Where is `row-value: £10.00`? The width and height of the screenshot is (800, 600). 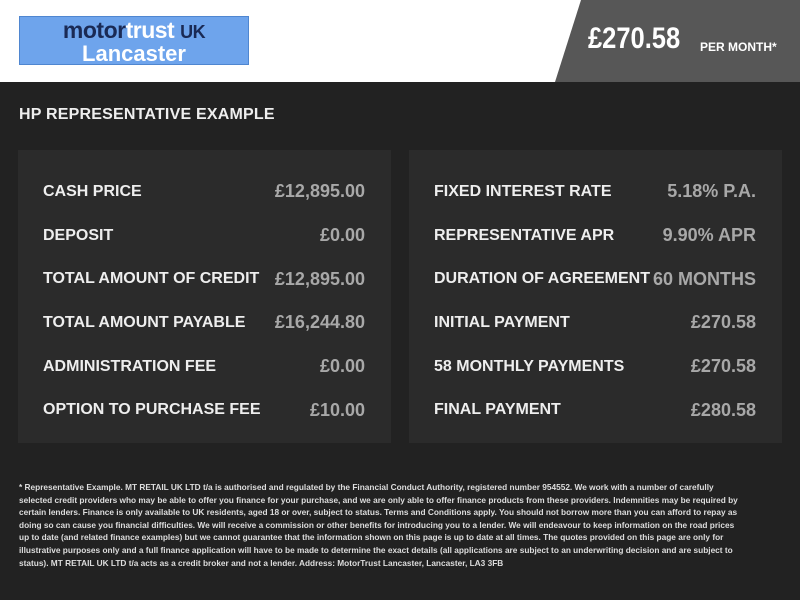 row-value: £10.00 is located at coordinates (337, 409).